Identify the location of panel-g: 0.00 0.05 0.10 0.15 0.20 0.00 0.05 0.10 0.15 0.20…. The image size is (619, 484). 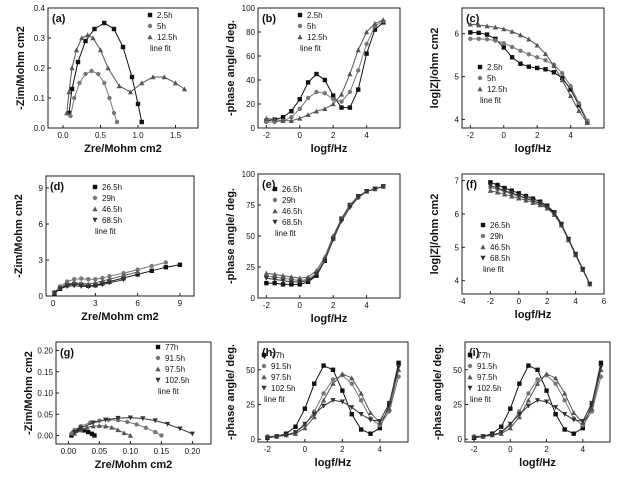
(117, 406).